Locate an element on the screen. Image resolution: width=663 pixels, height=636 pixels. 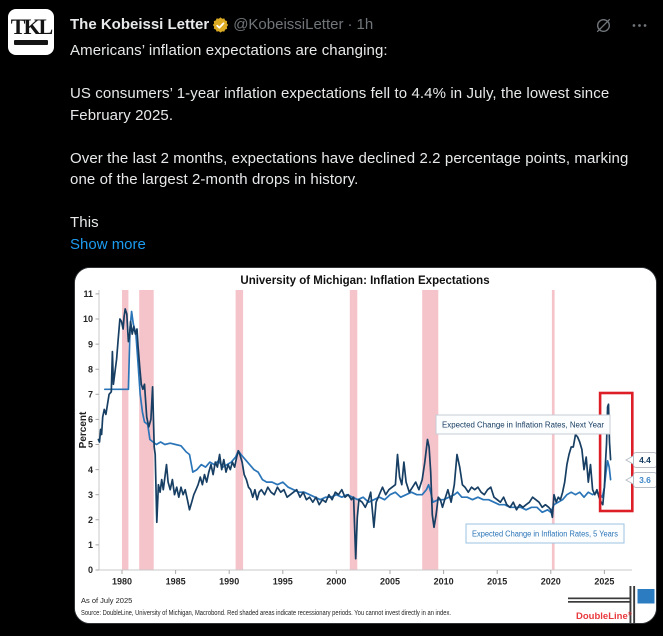
avatar: TKL is located at coordinates (31, 32).